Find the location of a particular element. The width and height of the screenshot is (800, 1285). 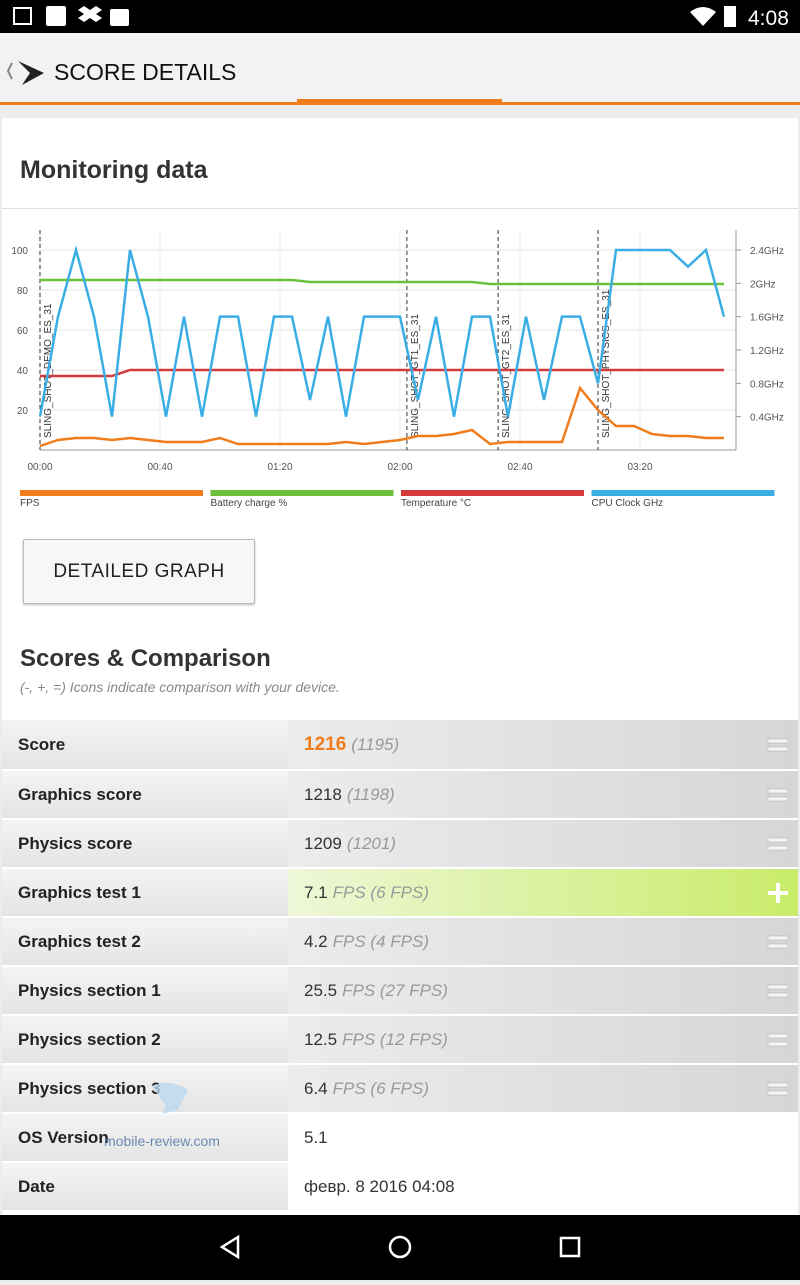

status-icons: 4:08 is located at coordinates (401, 18).